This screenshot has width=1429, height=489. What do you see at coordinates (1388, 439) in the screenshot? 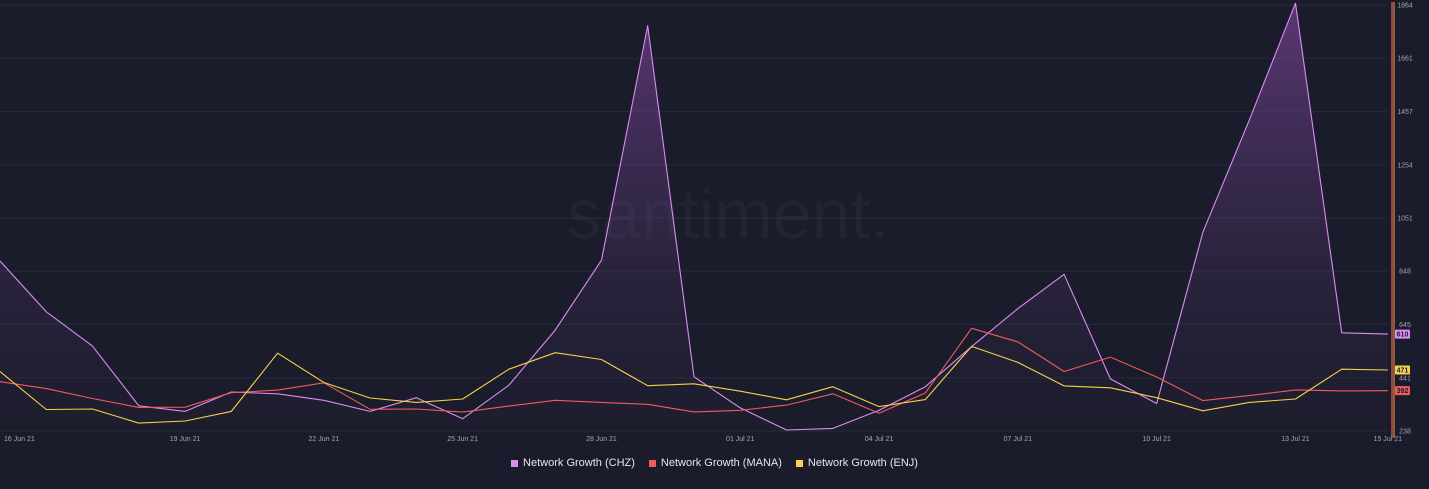
I see `x-tick-label: 15 Jul 21` at bounding box center [1388, 439].